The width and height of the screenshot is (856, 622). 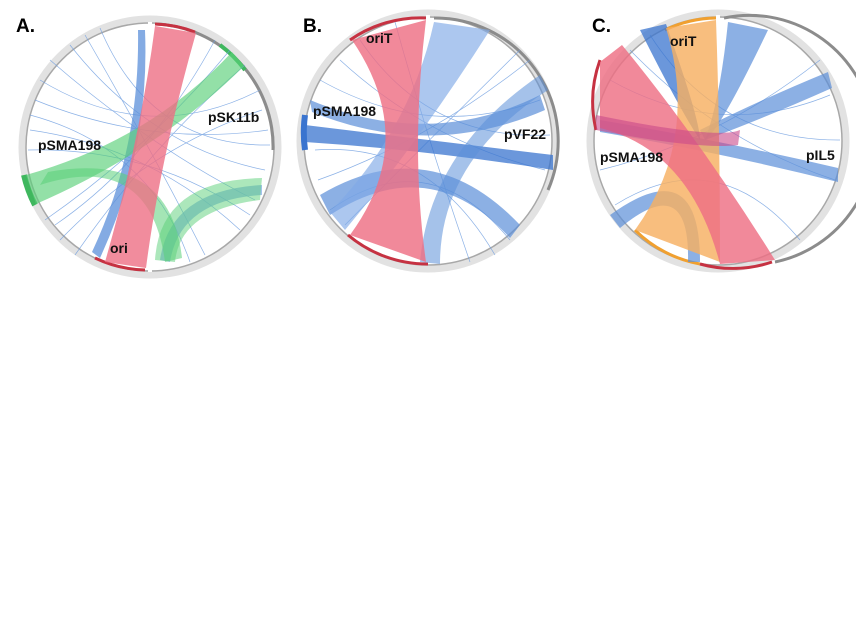 I want to click on panel-b-blue-band, so click(x=429, y=147).